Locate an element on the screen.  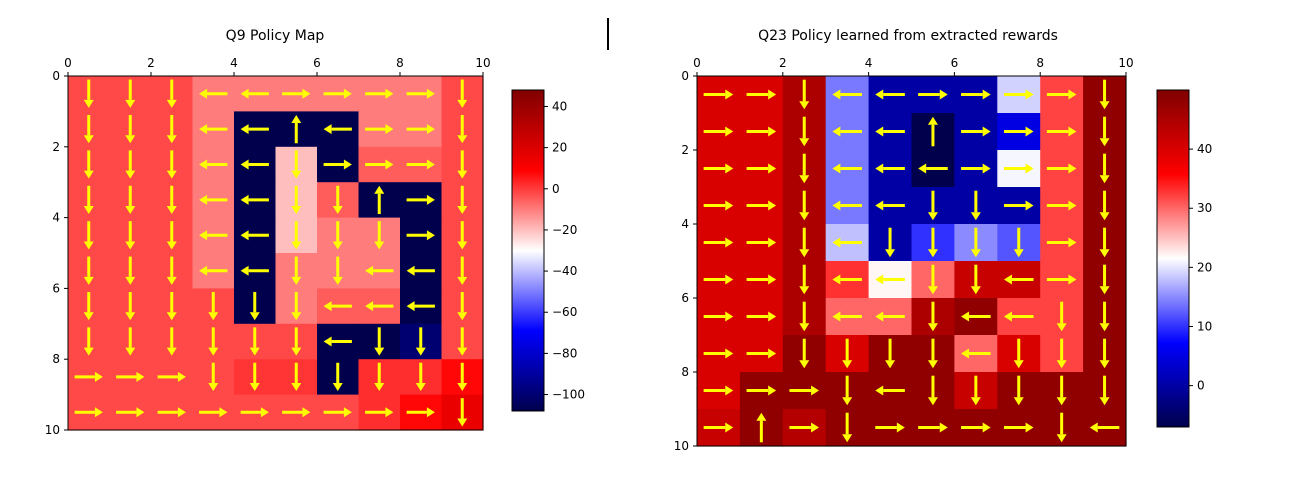
x-tick-label: 6 is located at coordinates (317, 63).